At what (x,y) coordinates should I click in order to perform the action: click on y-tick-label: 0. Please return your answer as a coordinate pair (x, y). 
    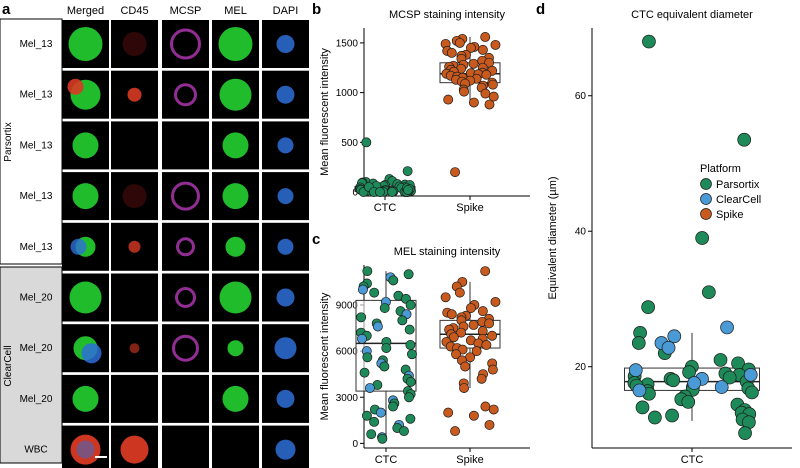
    Looking at the image, I should click on (355, 193).